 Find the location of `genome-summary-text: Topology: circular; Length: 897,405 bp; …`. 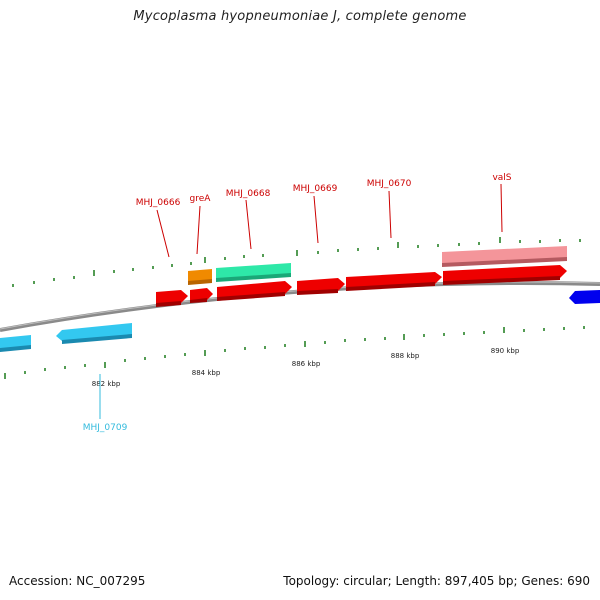

genome-summary-text: Topology: circular; Length: 897,405 bp; … is located at coordinates (436, 581).